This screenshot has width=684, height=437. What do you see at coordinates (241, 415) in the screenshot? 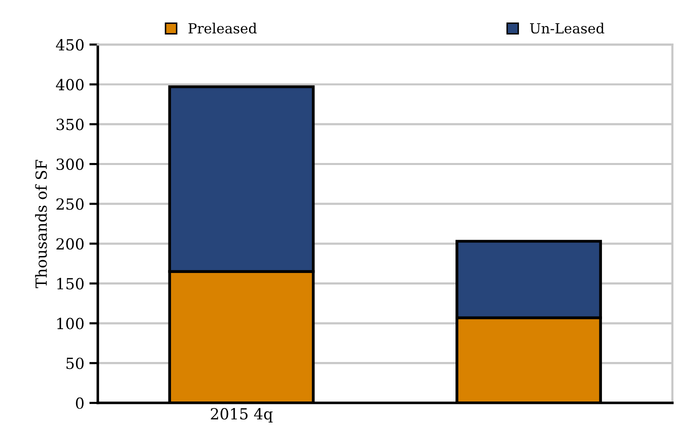
I see `x-tick-label: 2015 4q` at bounding box center [241, 415].